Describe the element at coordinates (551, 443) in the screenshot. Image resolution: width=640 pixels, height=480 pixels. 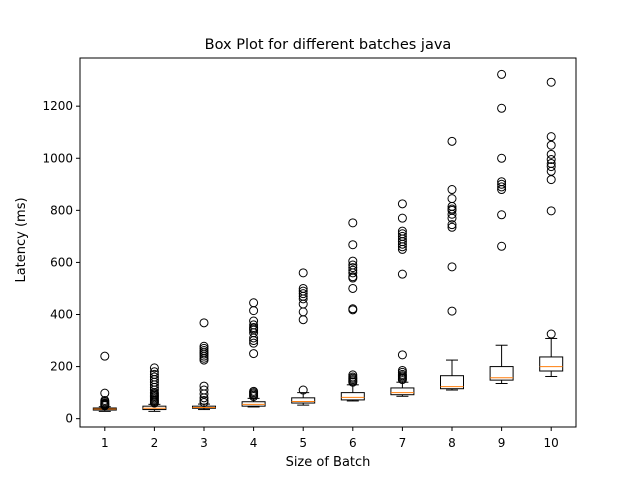
I see `x-tick-label: 10` at that location.